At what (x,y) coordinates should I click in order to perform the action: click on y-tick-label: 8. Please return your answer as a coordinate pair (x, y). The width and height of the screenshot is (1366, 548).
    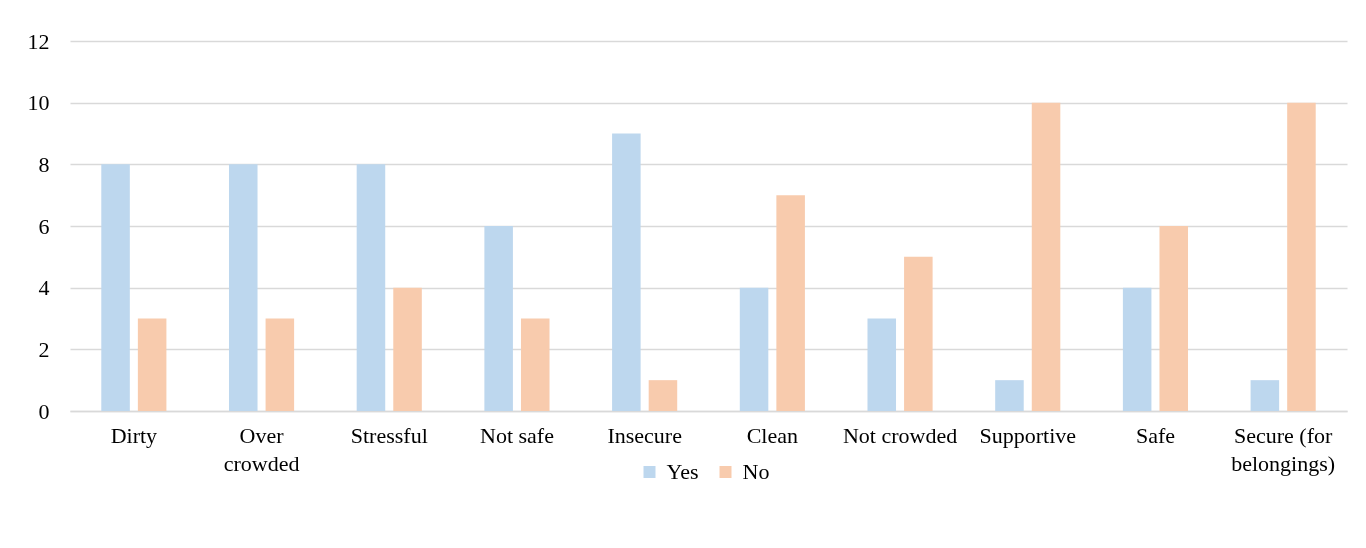
    Looking at the image, I should click on (44, 164).